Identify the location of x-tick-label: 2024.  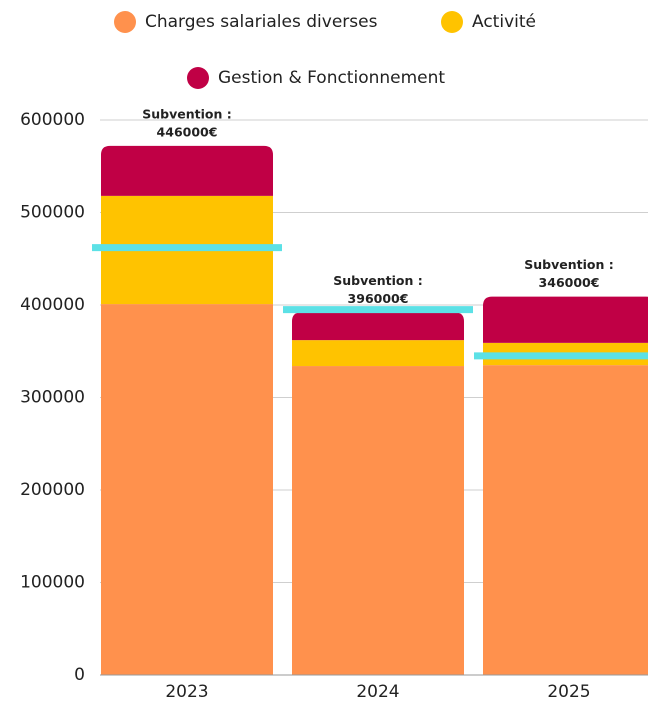
(377, 692).